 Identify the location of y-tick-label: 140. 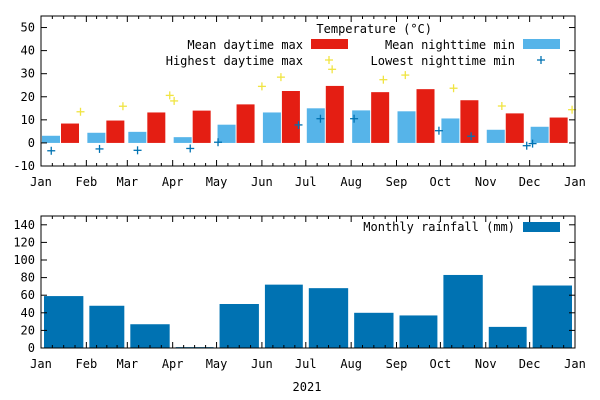
(24, 225).